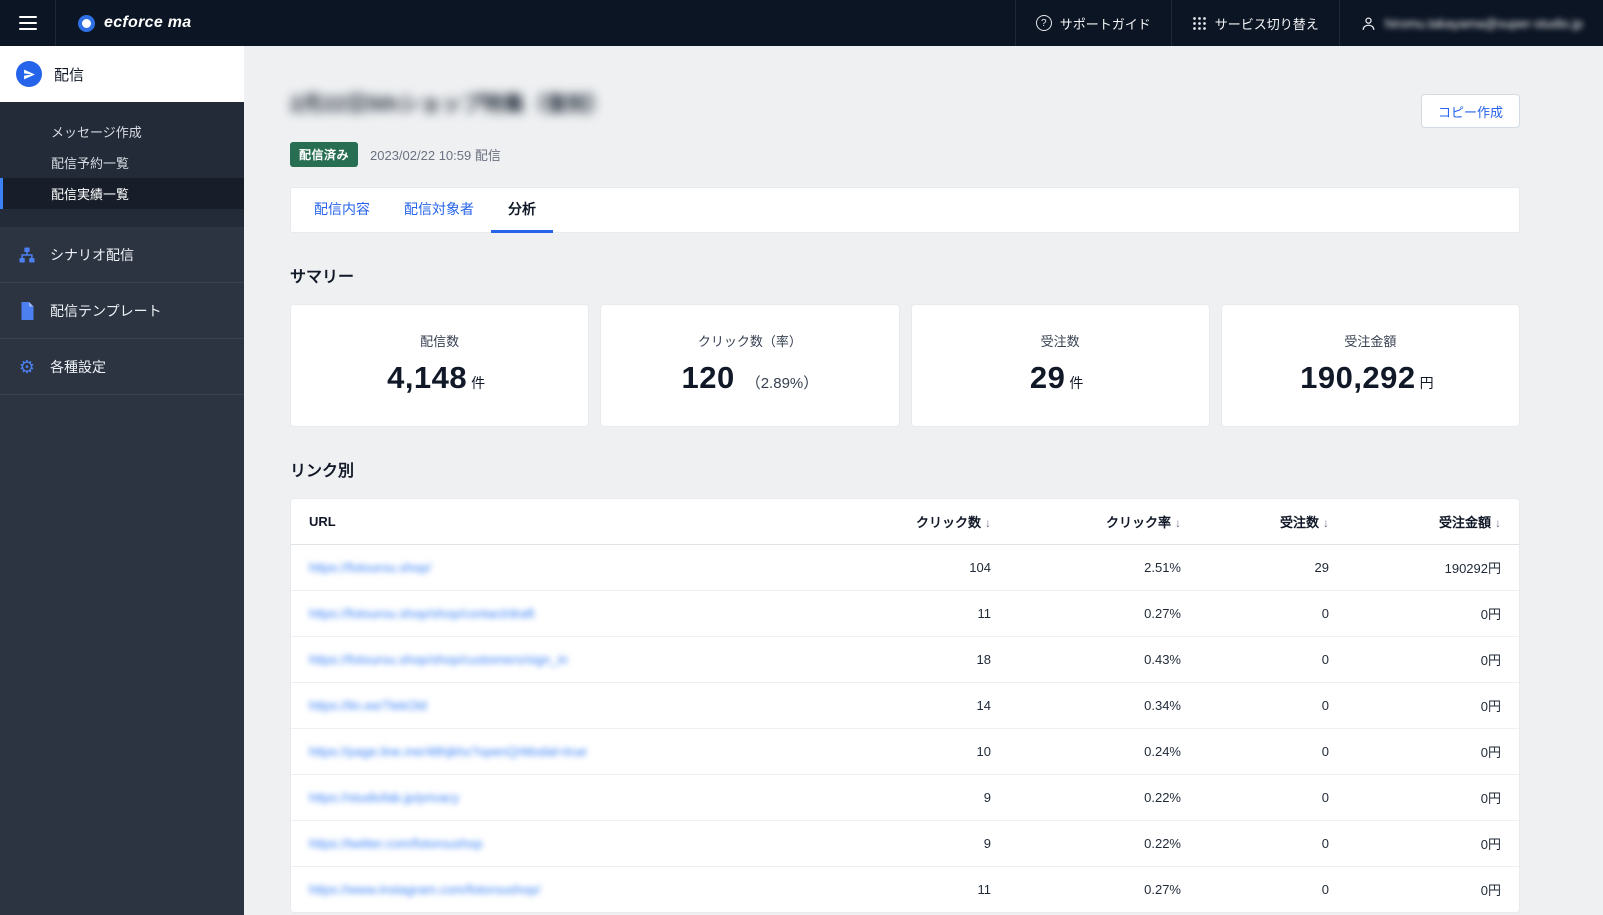 This screenshot has height=915, width=1603. I want to click on sidebar-item-message-create: メッセージ作成, so click(96, 132).